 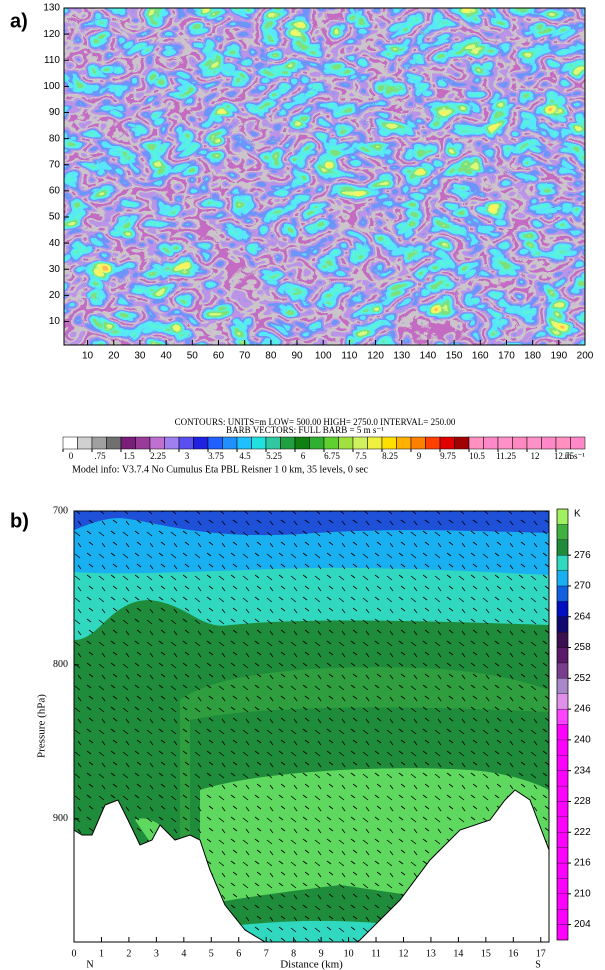 What do you see at coordinates (245, 356) in the screenshot?
I see `x-tick-label: 70` at bounding box center [245, 356].